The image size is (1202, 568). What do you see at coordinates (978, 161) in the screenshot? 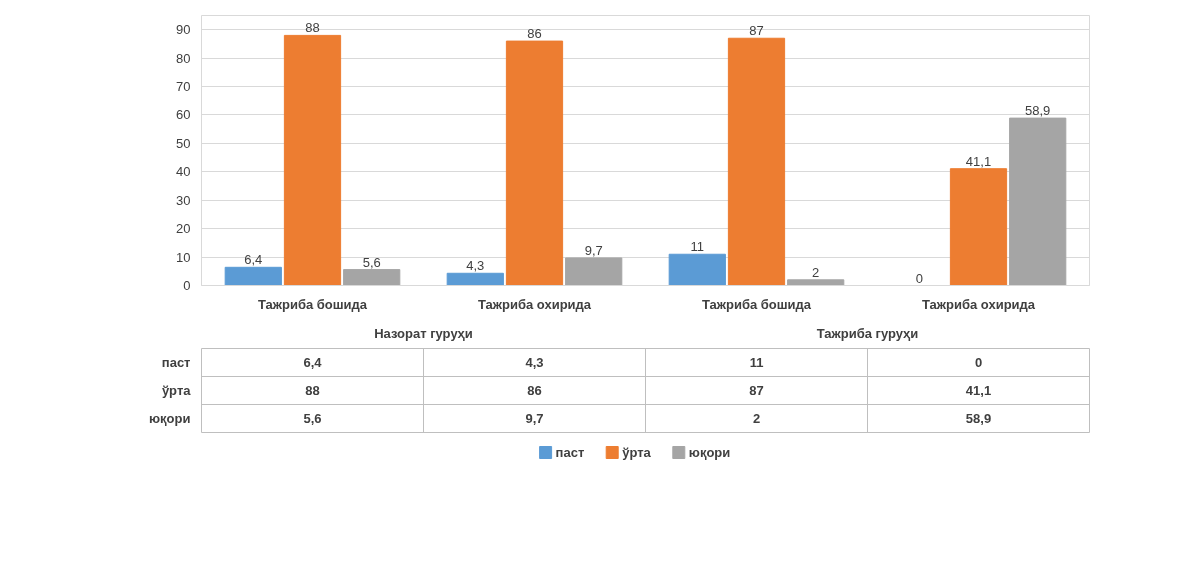
I see `text: 41,1` at bounding box center [978, 161].